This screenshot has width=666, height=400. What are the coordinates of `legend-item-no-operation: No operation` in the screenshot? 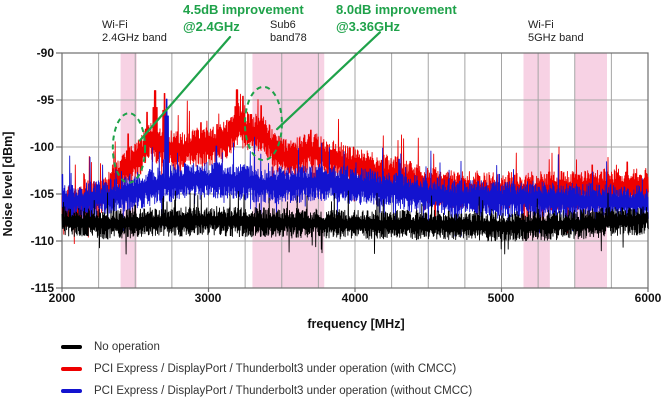 It's located at (110, 347).